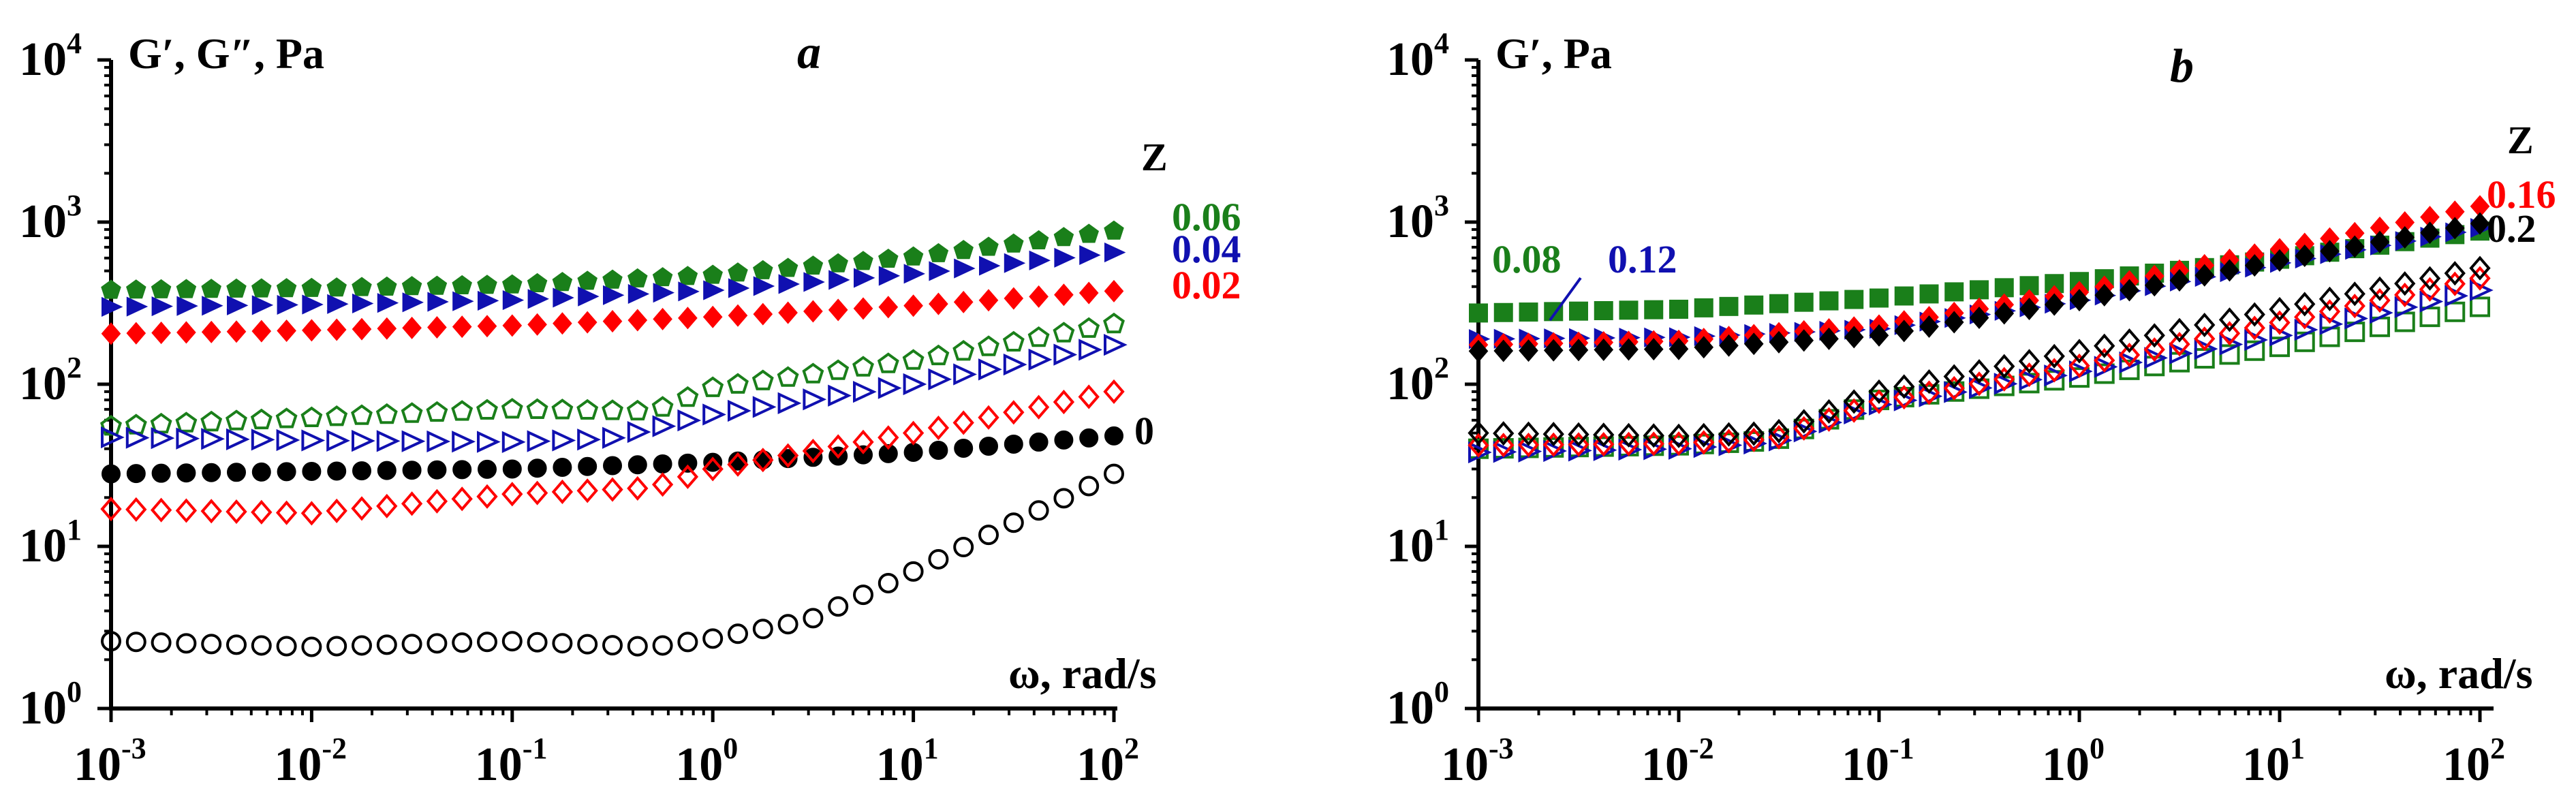 Image resolution: width=2576 pixels, height=810 pixels. I want to click on x-axis-label-b: ω, rad/s, so click(2458, 673).